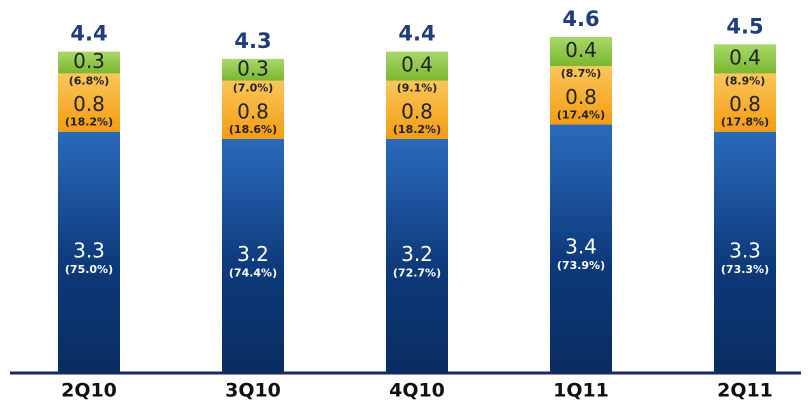 This screenshot has width=811, height=405. I want to click on segment-share-label: (73.3%), so click(745, 269).